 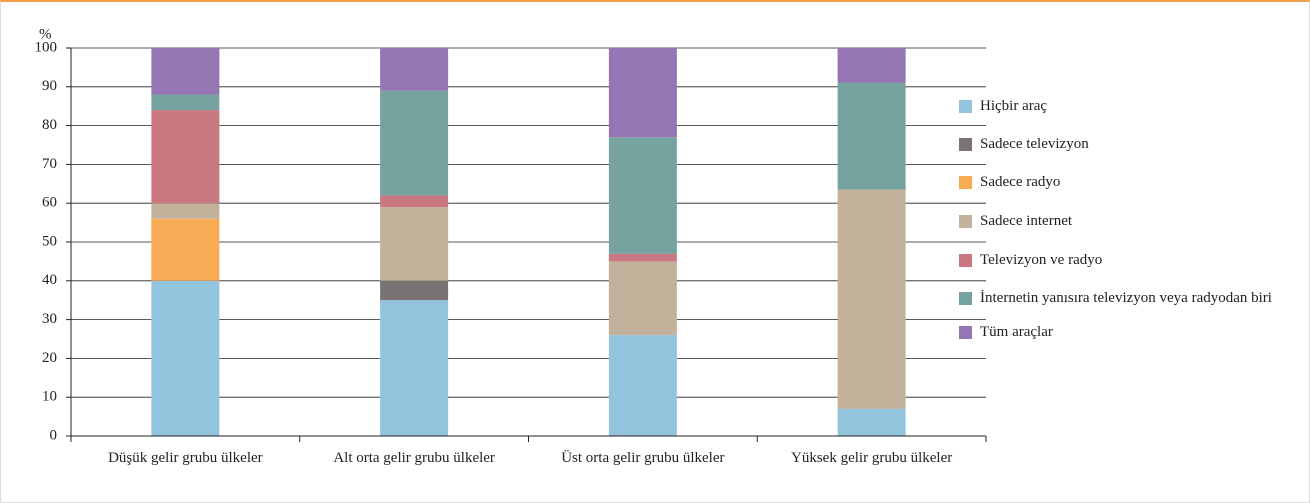 What do you see at coordinates (45, 34) in the screenshot?
I see `y-axis-label: %` at bounding box center [45, 34].